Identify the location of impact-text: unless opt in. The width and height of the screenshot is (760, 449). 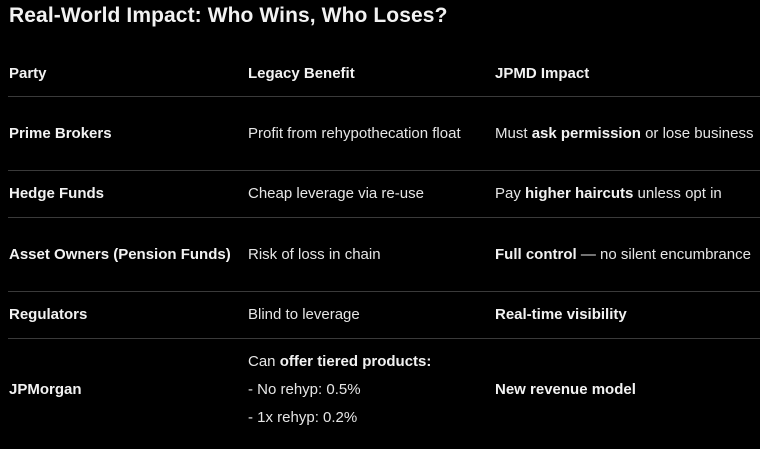
(677, 193).